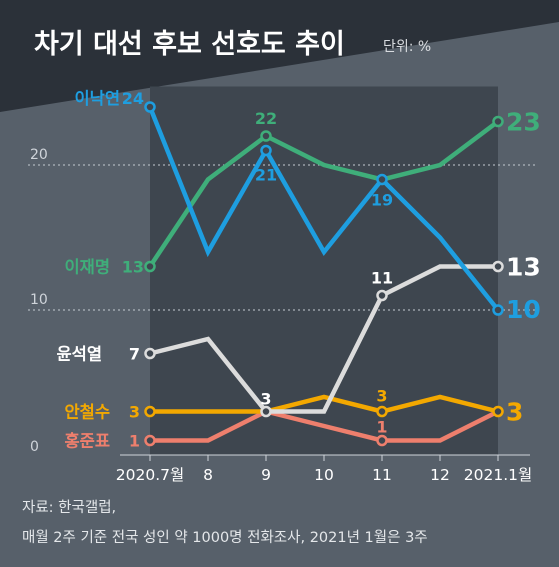 Image resolution: width=559 pixels, height=567 pixels. Describe the element at coordinates (382, 200) in the screenshot. I see `data-label: 19` at that location.